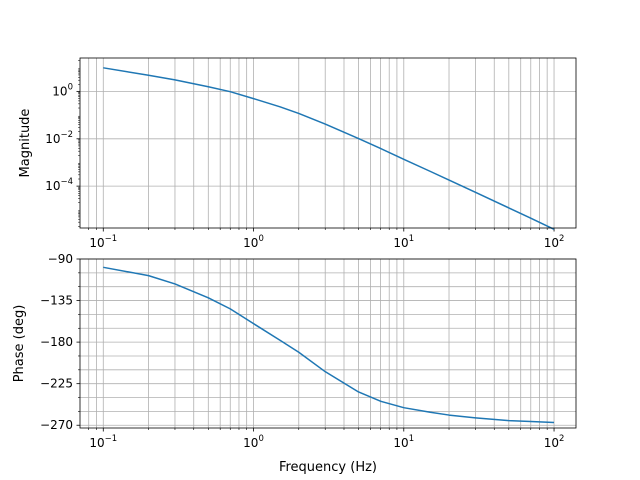 Image resolution: width=640 pixels, height=480 pixels. I want to click on y-tick-label: −270, so click(56, 425).